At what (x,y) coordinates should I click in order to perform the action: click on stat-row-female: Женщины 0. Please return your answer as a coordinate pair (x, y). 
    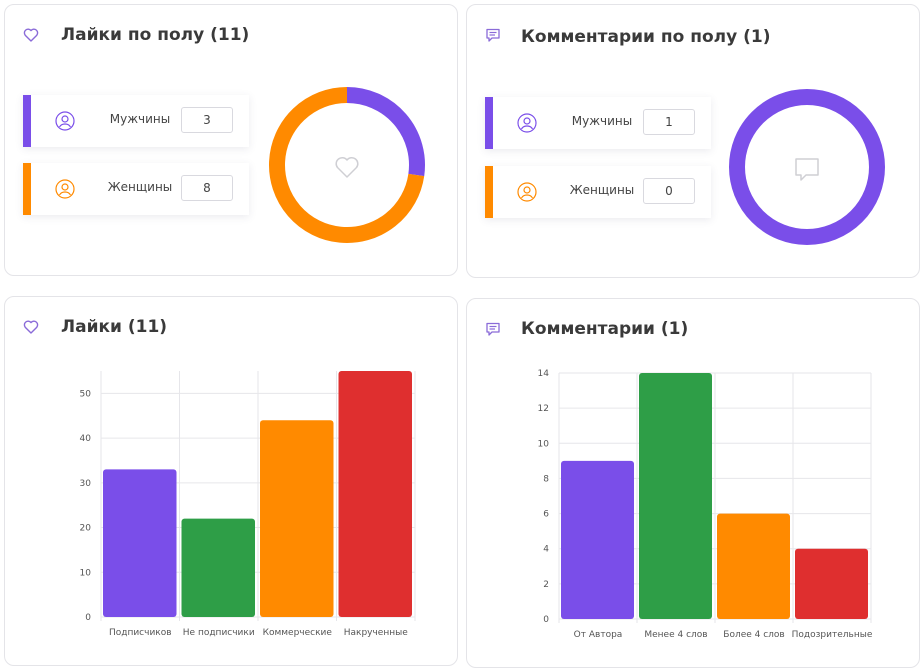
    Looking at the image, I should click on (598, 192).